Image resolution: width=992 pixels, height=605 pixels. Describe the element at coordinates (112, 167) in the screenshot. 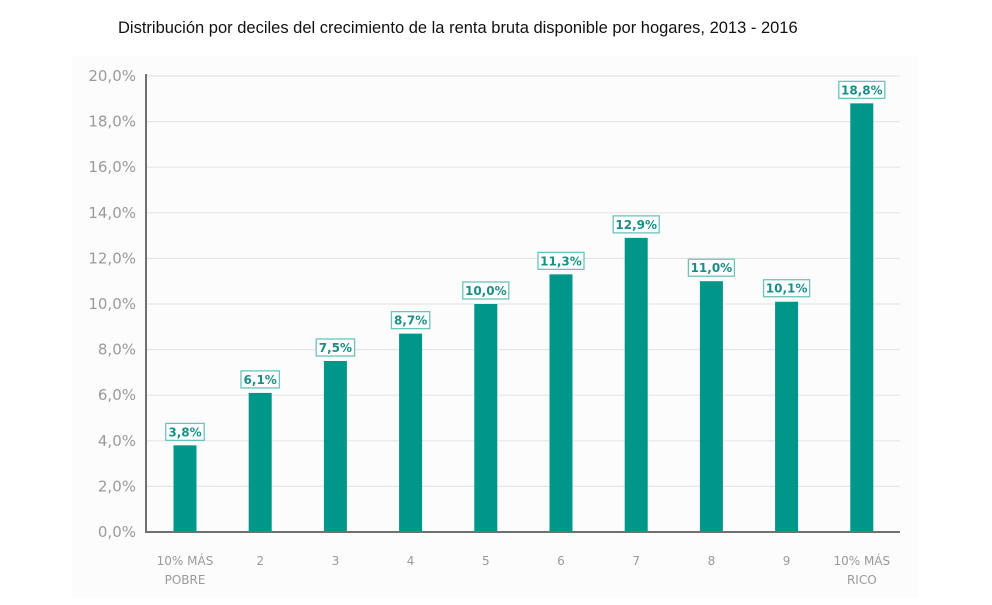

I see `y-tick-label: 16,0%` at that location.